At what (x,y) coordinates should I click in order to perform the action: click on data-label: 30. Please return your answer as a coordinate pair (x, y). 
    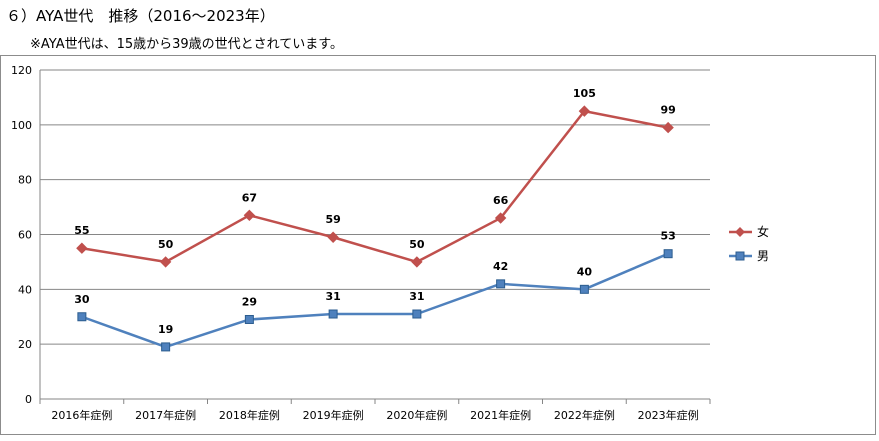
    Looking at the image, I should click on (82, 299).